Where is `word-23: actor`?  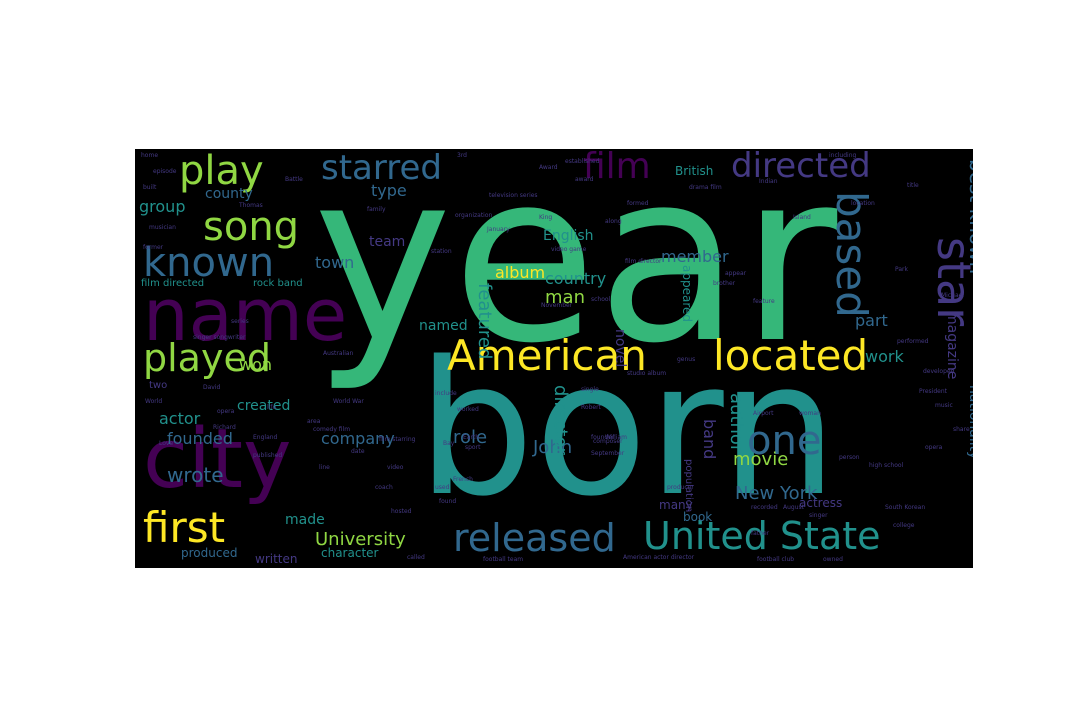 word-23: actor is located at coordinates (180, 418).